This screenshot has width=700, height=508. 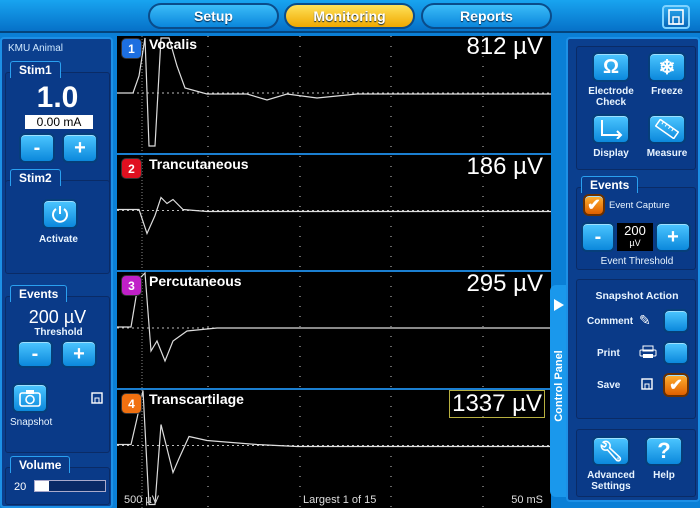 What do you see at coordinates (598, 237) in the screenshot?
I see `event-threshold-minus-button: -` at bounding box center [598, 237].